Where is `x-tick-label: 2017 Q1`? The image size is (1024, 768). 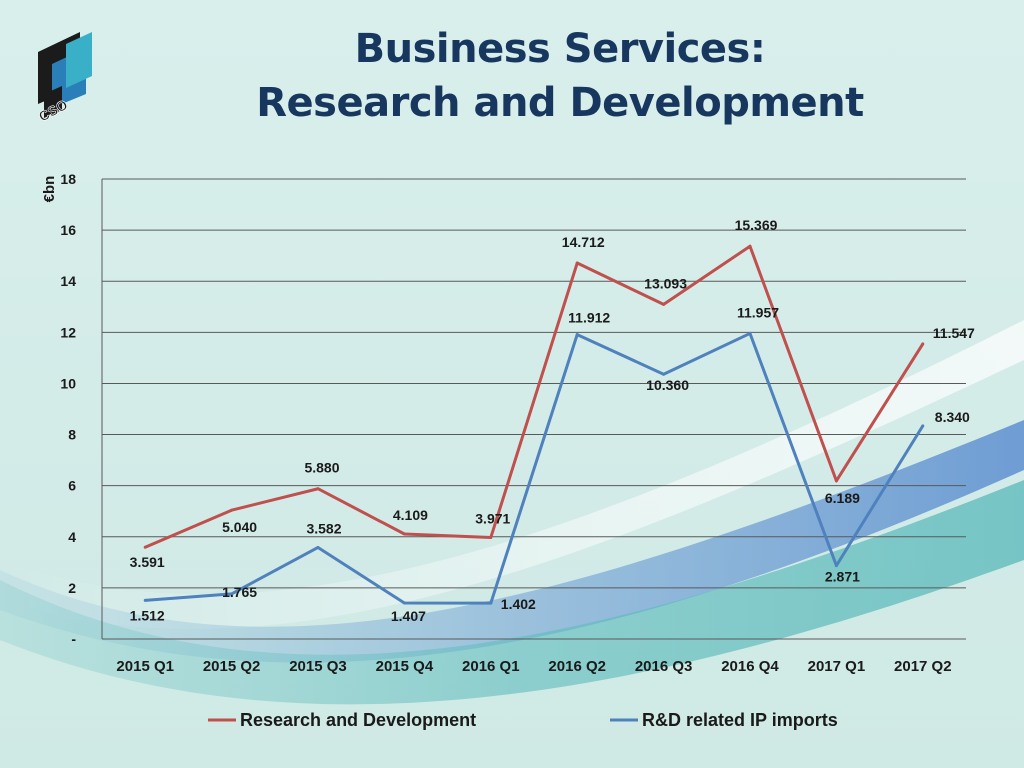 x-tick-label: 2017 Q1 is located at coordinates (837, 666).